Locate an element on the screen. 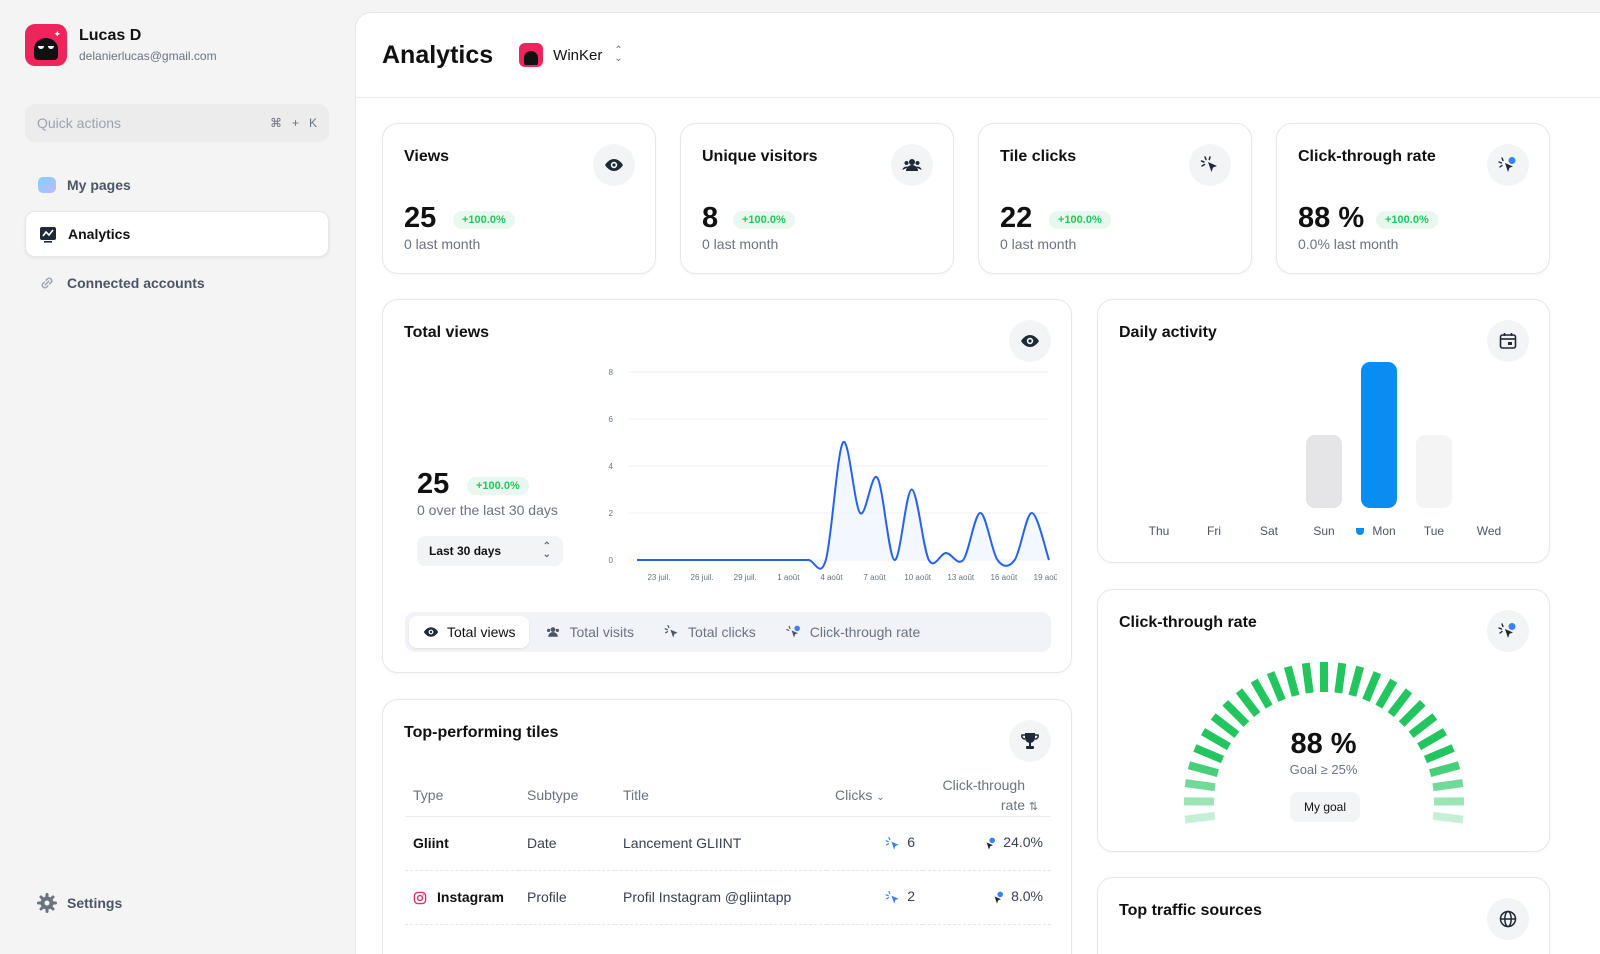 Image resolution: width=1600 pixels, height=954 pixels. card-title: Daily activity is located at coordinates (1168, 332).